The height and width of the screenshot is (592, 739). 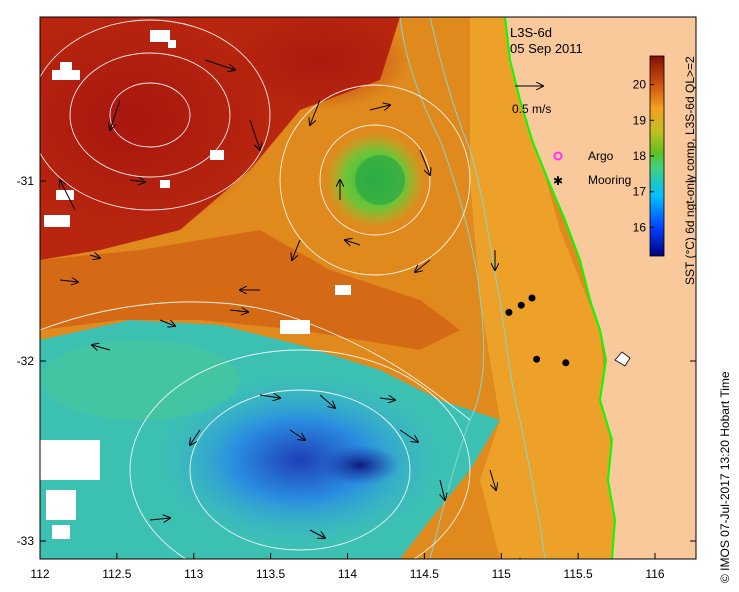 I want to click on x-tick-label: 112, so click(x=39, y=574).